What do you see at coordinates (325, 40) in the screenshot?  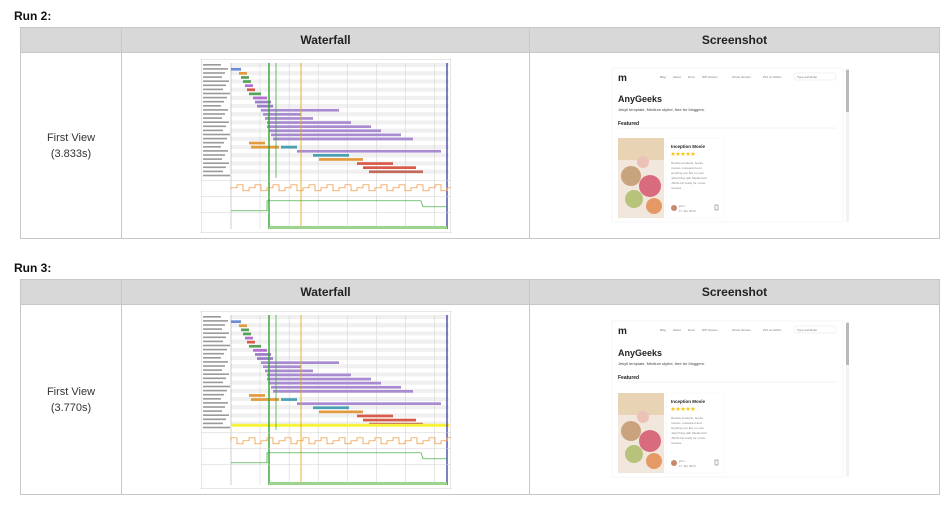 I see `waterfall-header: Waterfall` at bounding box center [325, 40].